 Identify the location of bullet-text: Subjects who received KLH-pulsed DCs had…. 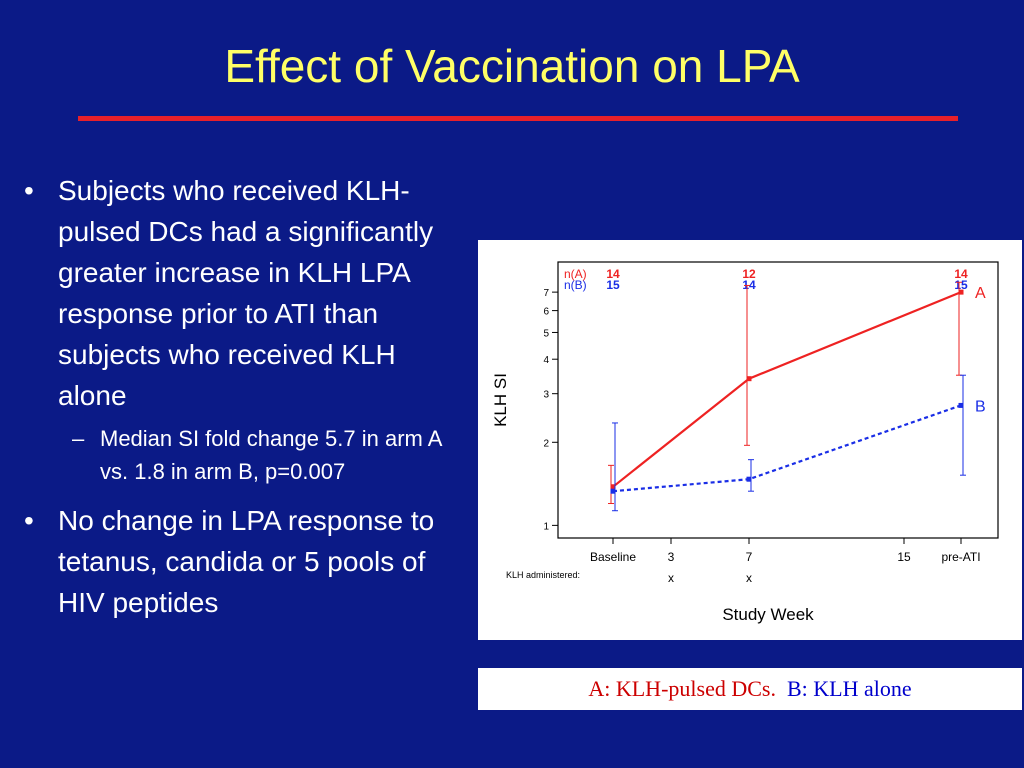
(246, 293).